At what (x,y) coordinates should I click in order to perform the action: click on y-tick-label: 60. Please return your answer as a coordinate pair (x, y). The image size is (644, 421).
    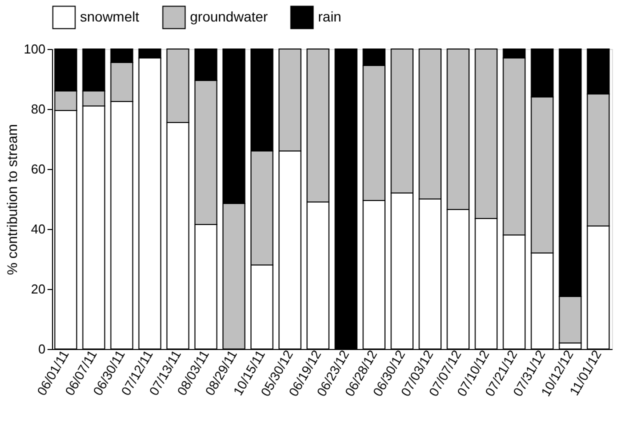
    Looking at the image, I should click on (38, 169).